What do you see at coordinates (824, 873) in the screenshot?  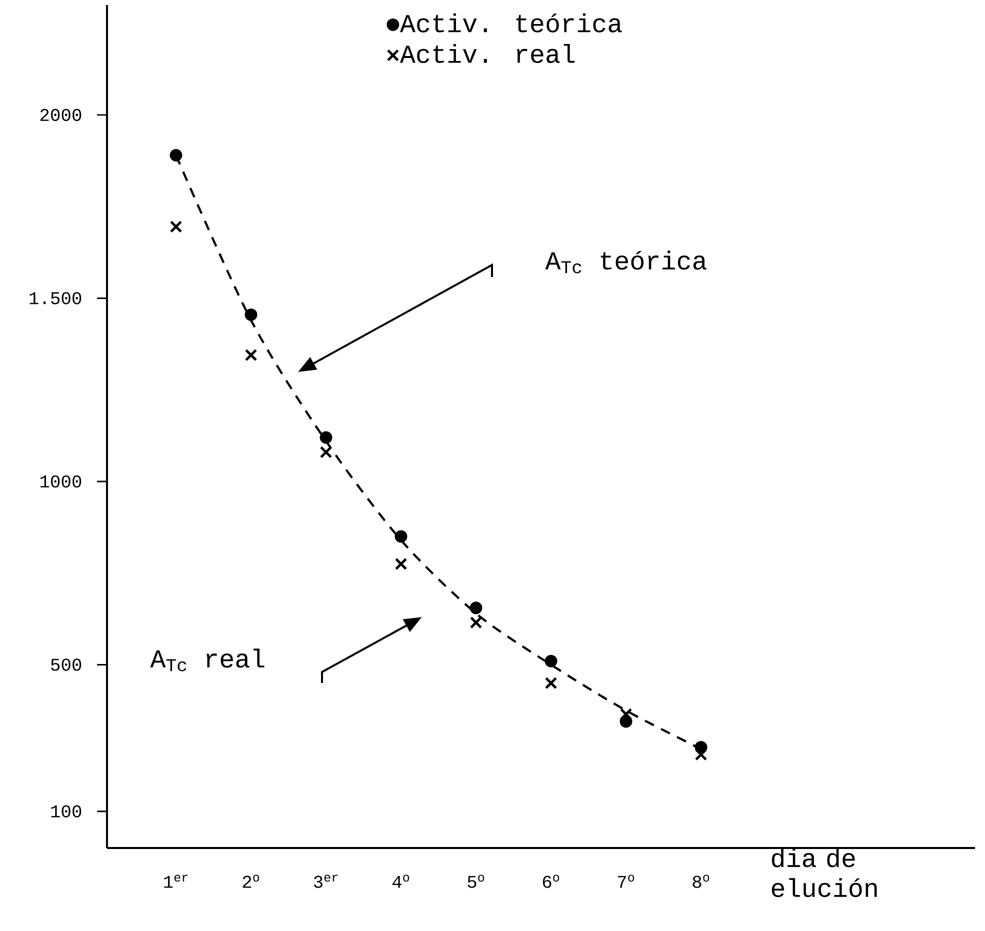 I see `x-axis-title: dia de elución` at bounding box center [824, 873].